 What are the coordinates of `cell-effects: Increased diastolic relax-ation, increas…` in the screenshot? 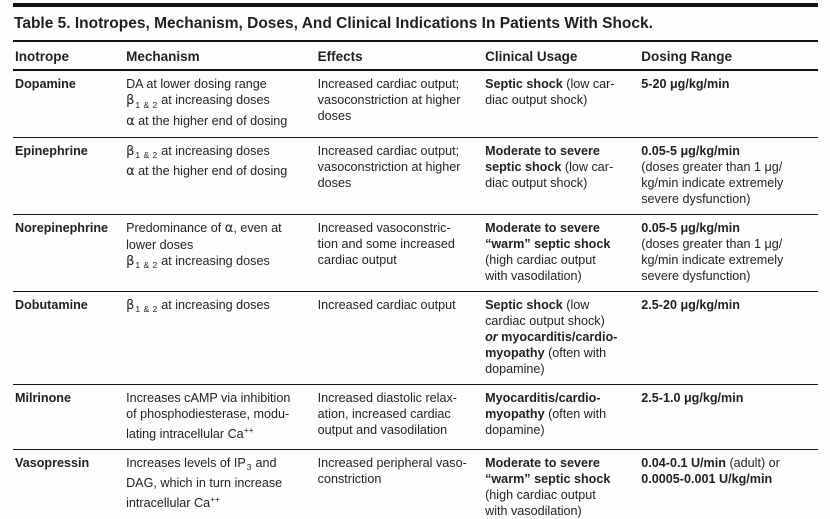 It's located at (399, 417).